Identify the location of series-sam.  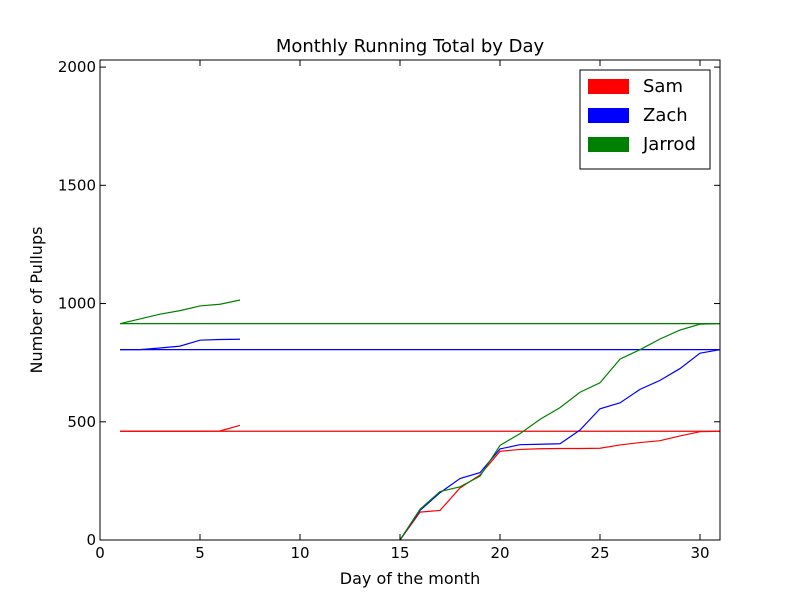
(420, 482).